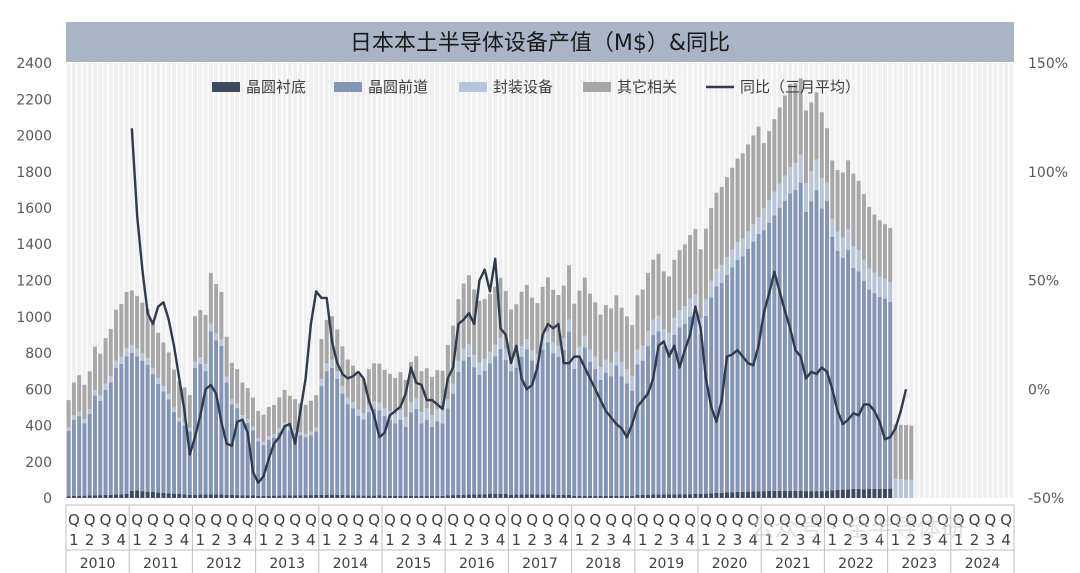 The image size is (1080, 573). I want to click on year-label: 2015, so click(414, 564).